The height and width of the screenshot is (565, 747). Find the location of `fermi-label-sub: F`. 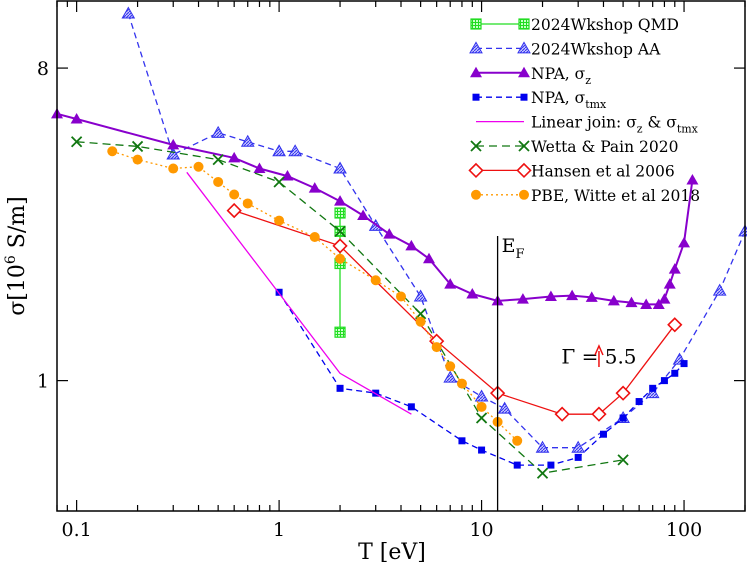

fermi-label-sub: F is located at coordinates (519, 254).